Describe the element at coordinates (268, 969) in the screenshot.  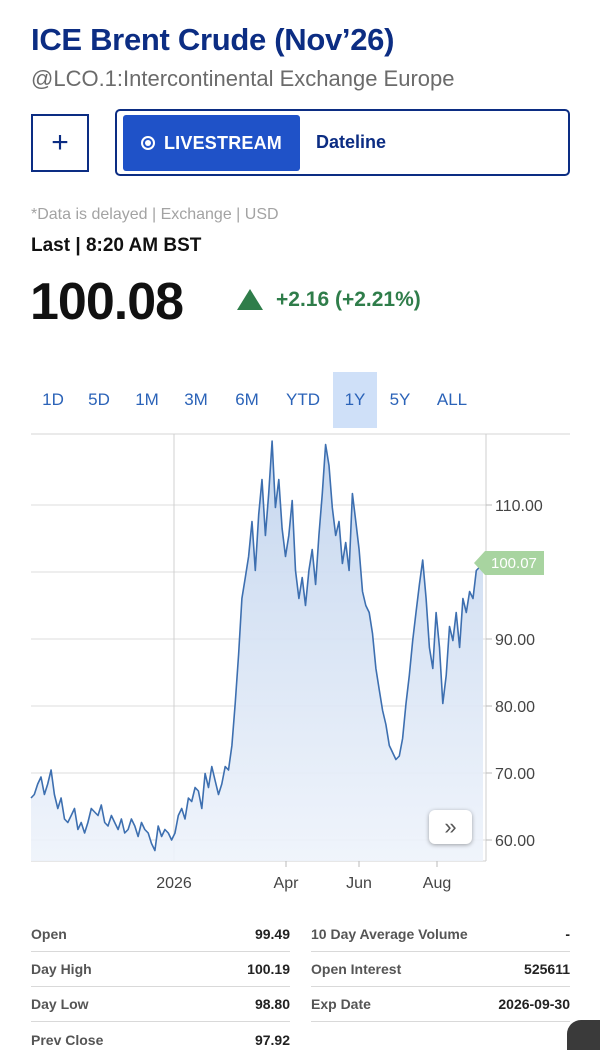
I see `stat-value: 100.19` at that location.